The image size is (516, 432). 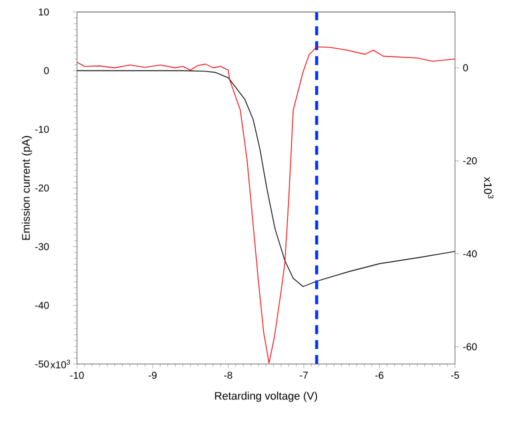 I want to click on y-tick-label: -50, so click(x=42, y=364).